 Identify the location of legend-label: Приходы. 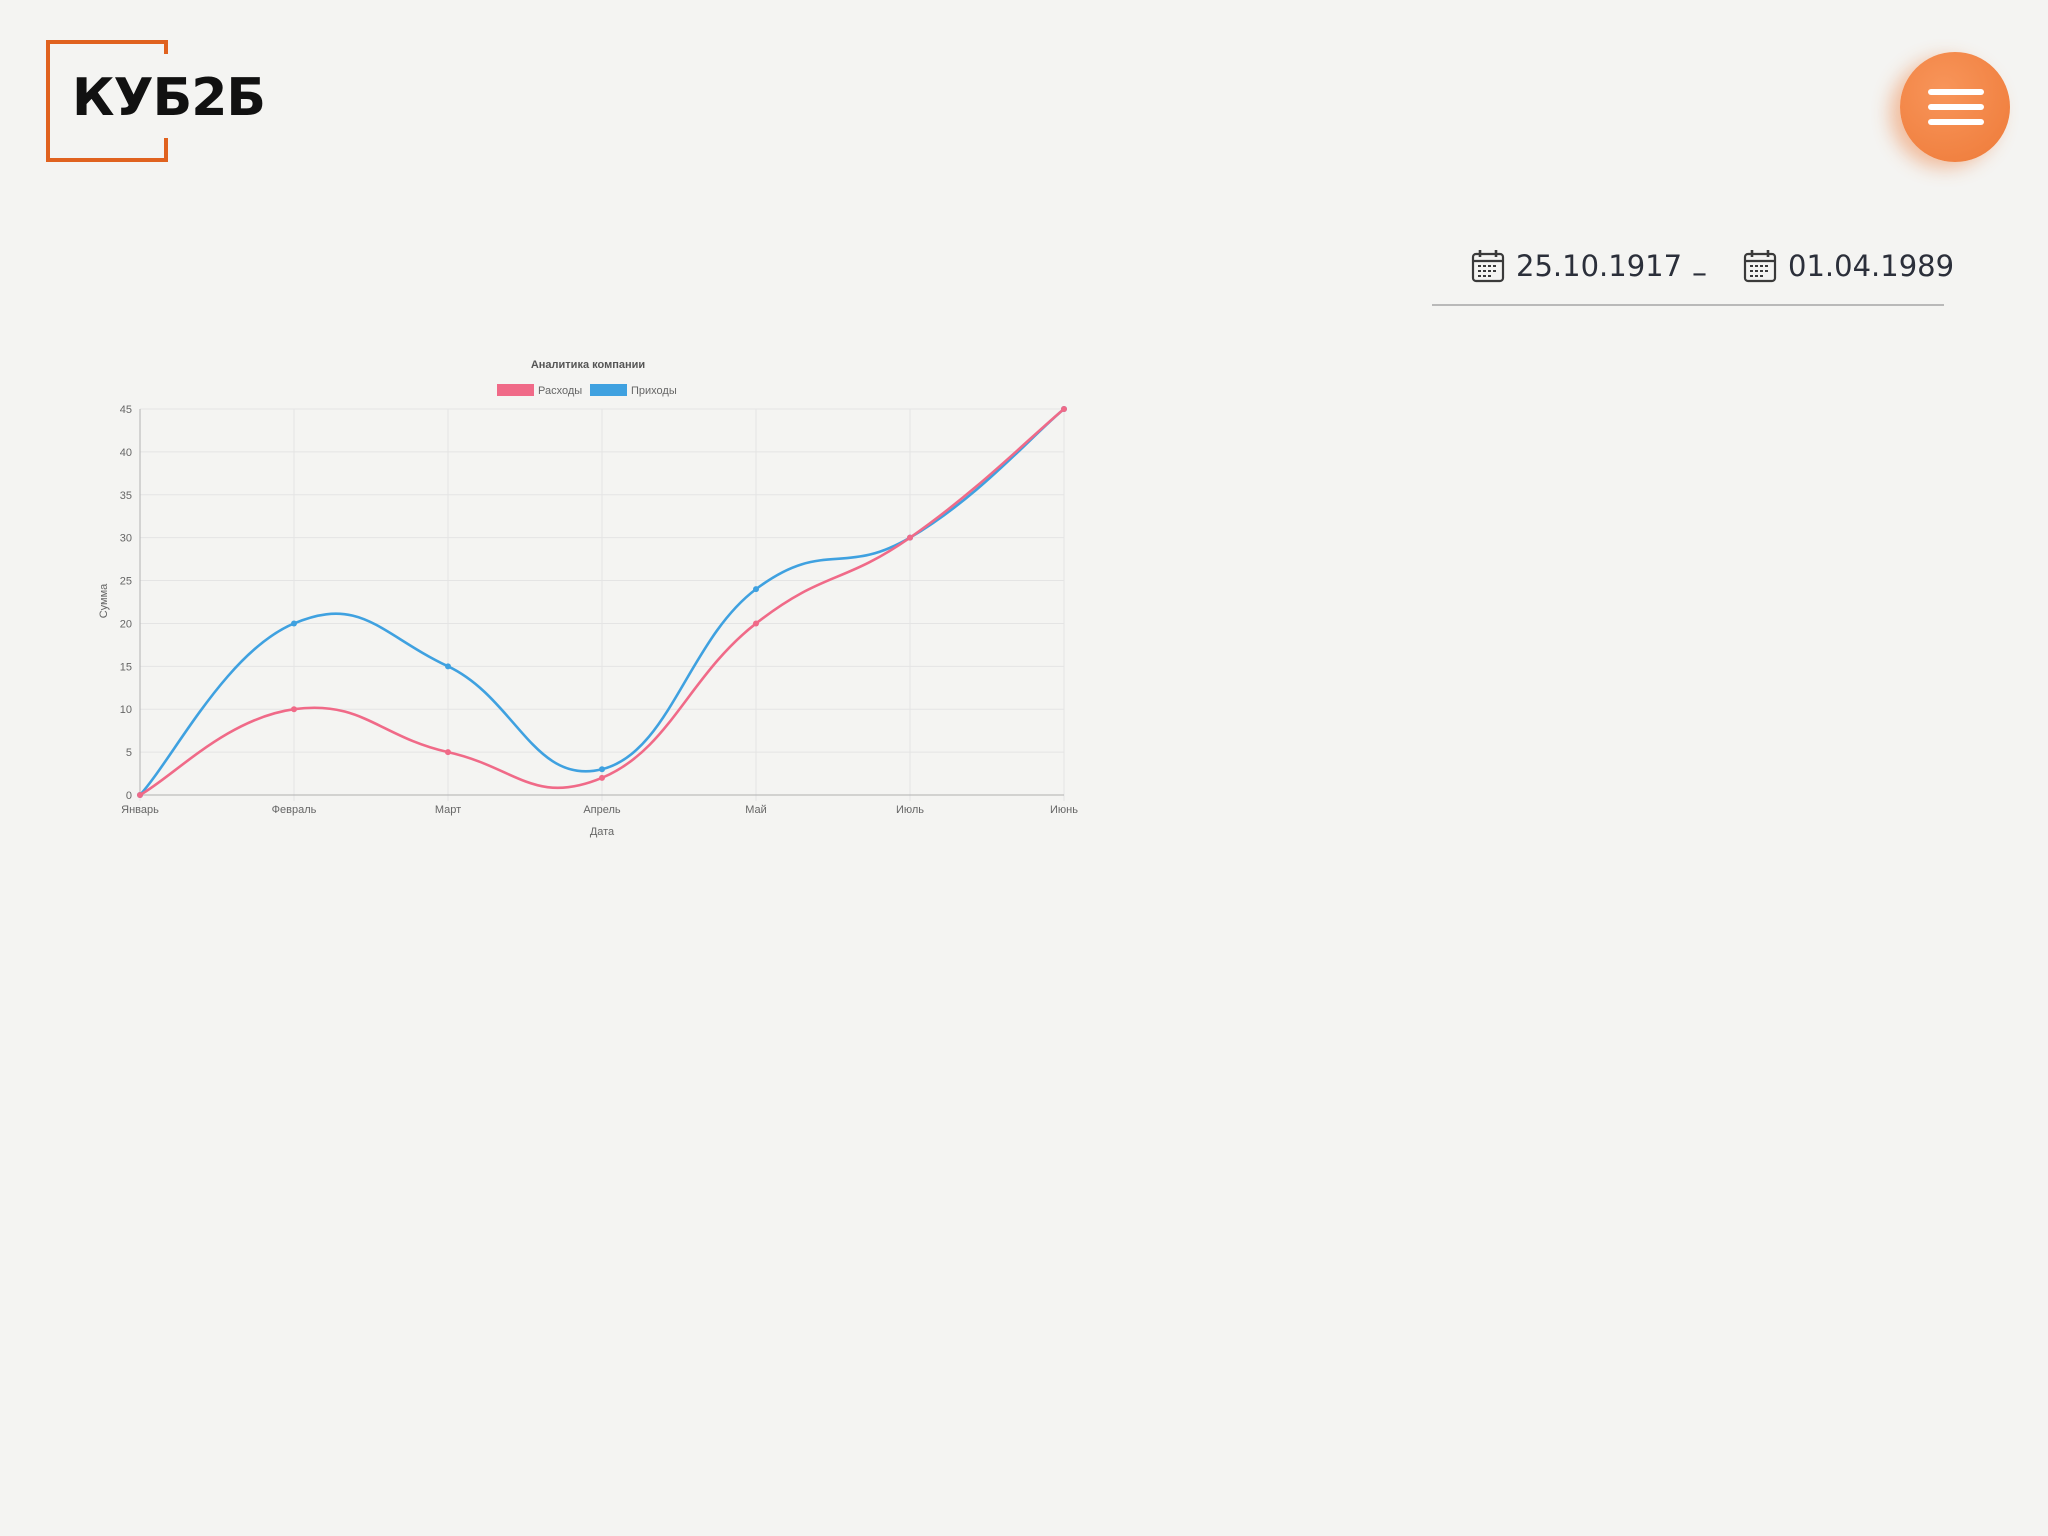
(654, 391).